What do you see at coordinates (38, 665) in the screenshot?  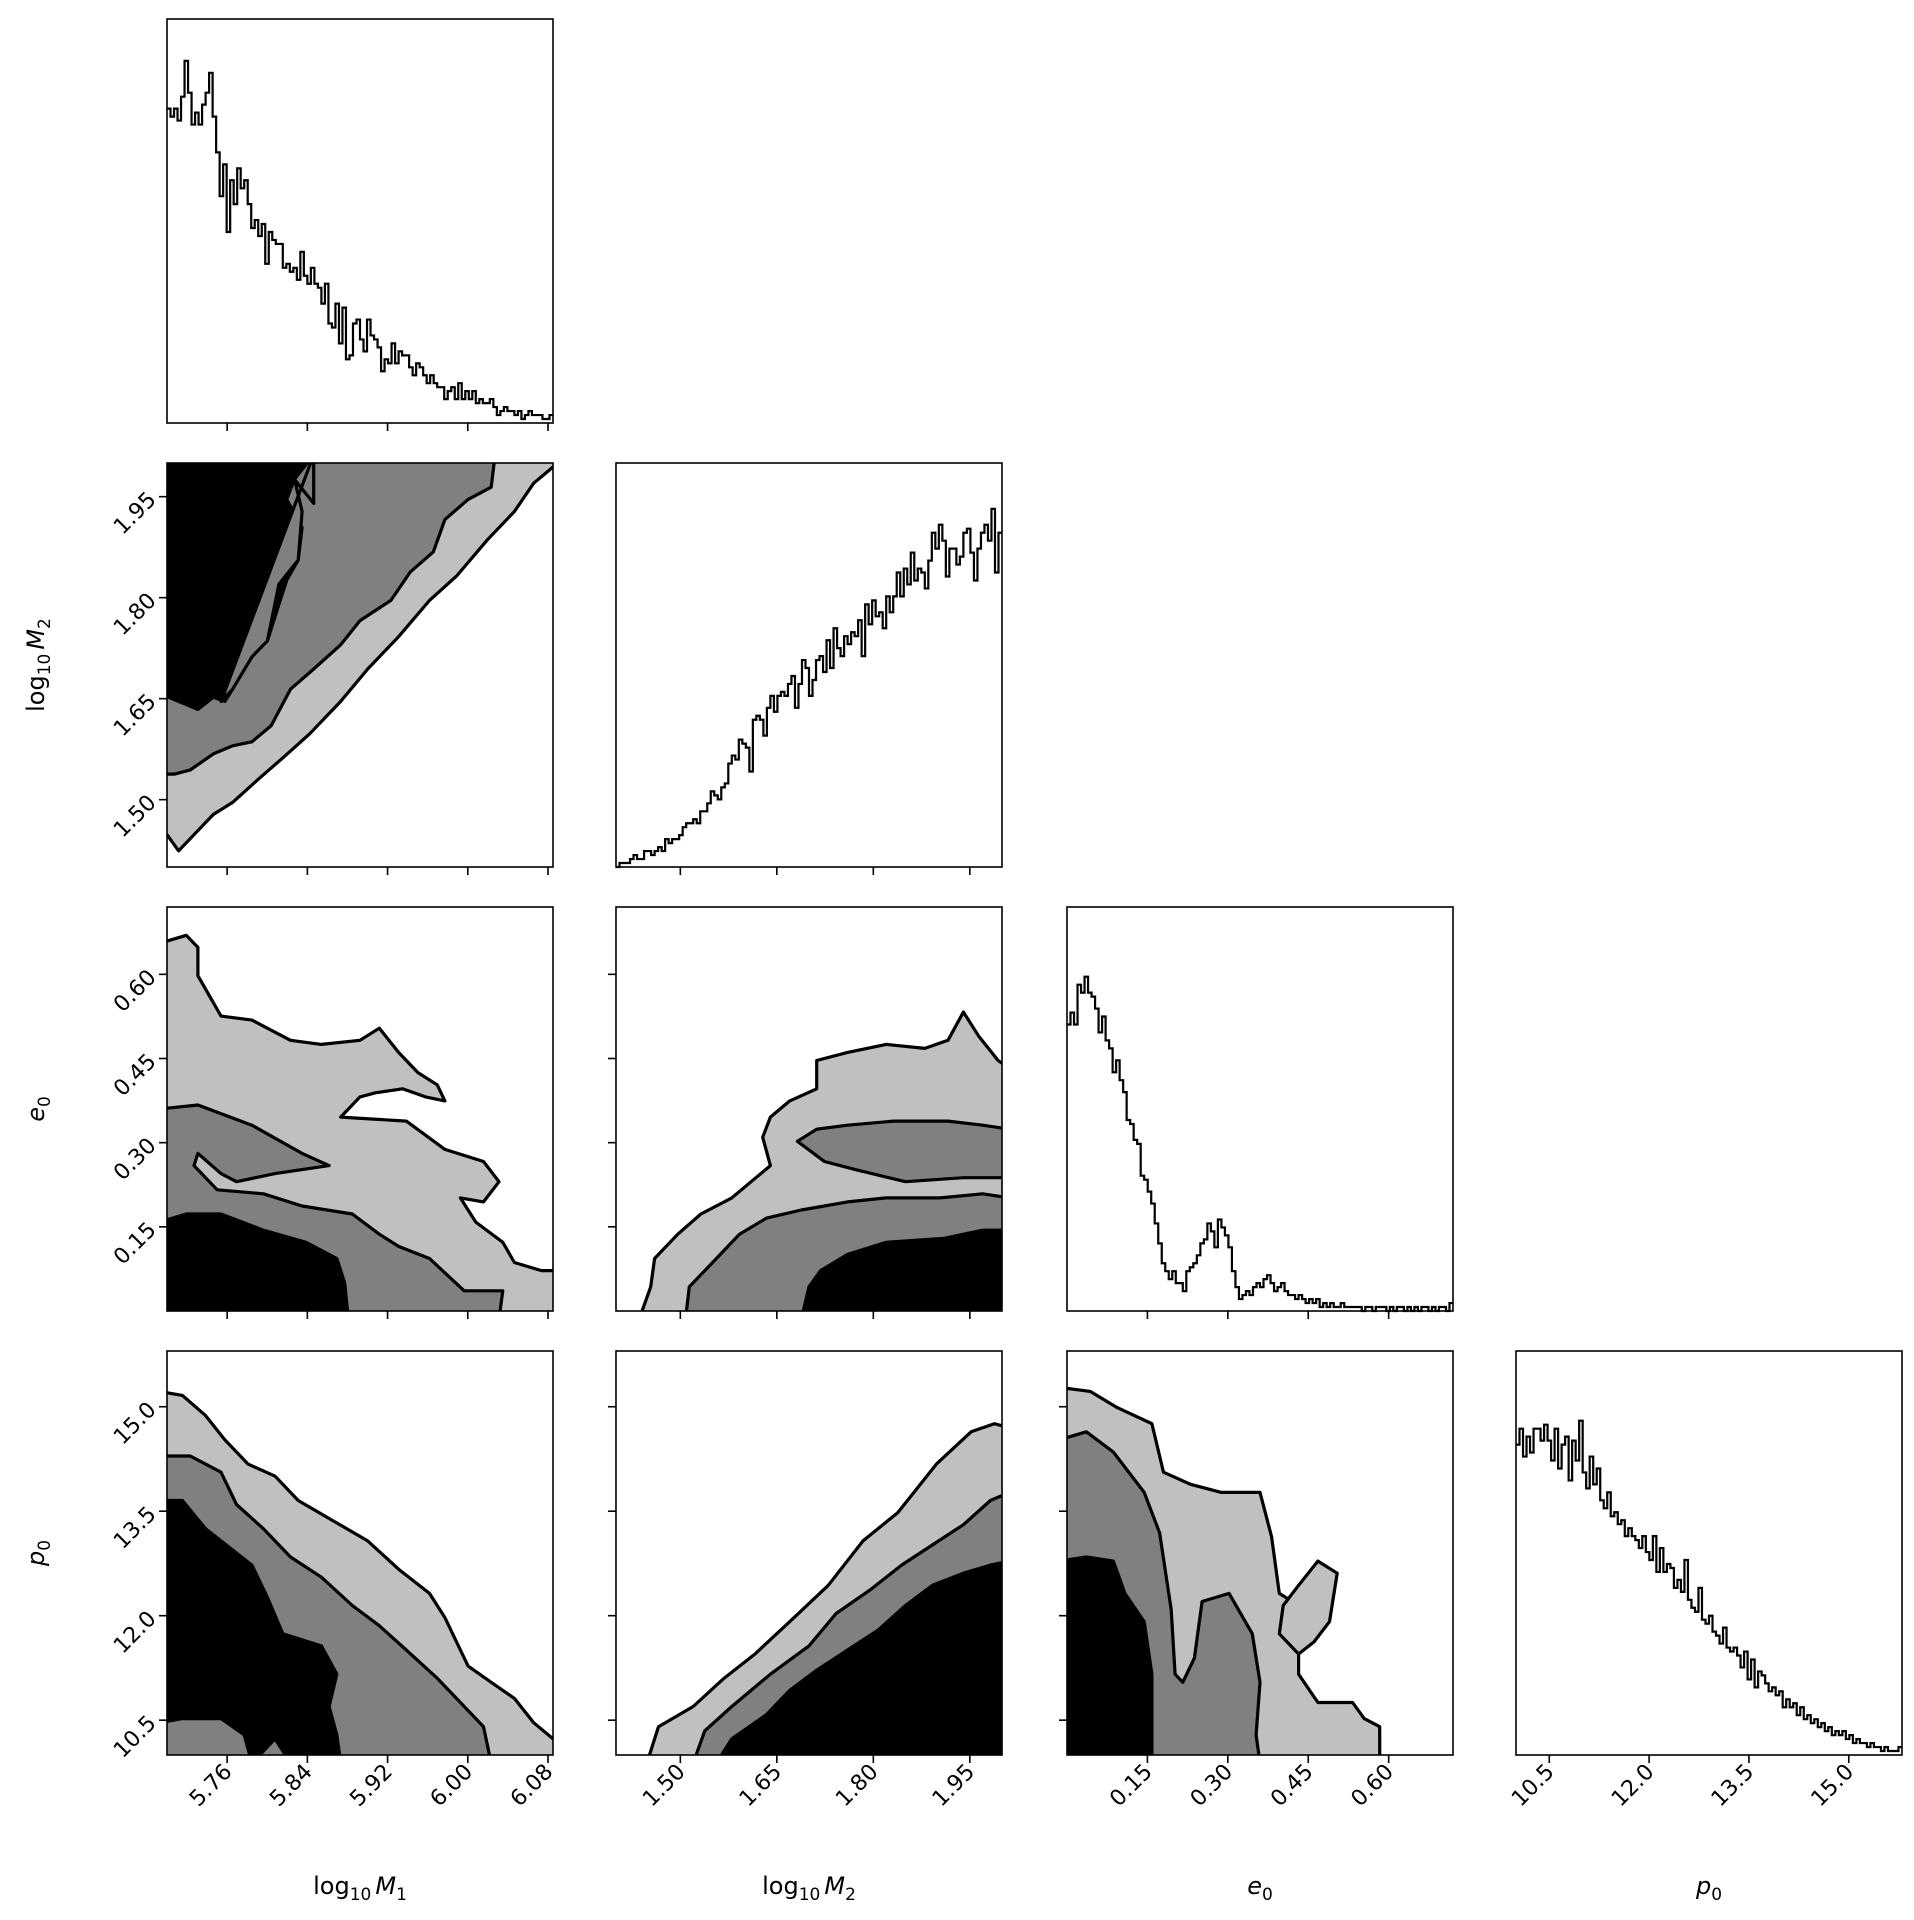 I see `axis-label-y-logM2: log10M2` at bounding box center [38, 665].